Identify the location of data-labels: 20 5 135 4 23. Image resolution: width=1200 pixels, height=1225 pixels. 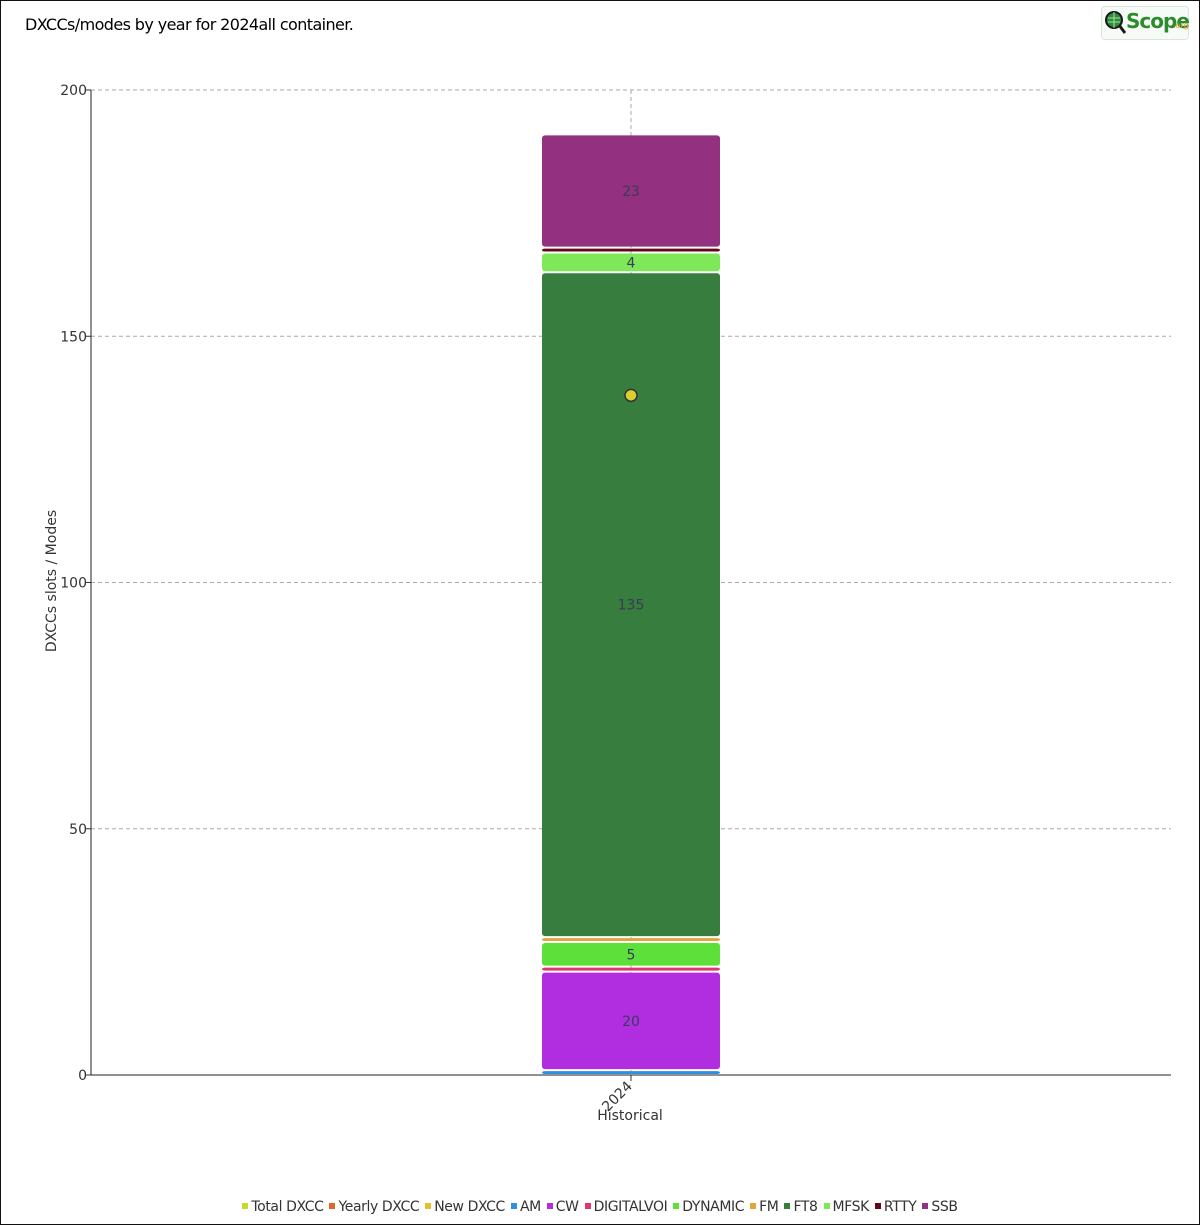
(631, 607).